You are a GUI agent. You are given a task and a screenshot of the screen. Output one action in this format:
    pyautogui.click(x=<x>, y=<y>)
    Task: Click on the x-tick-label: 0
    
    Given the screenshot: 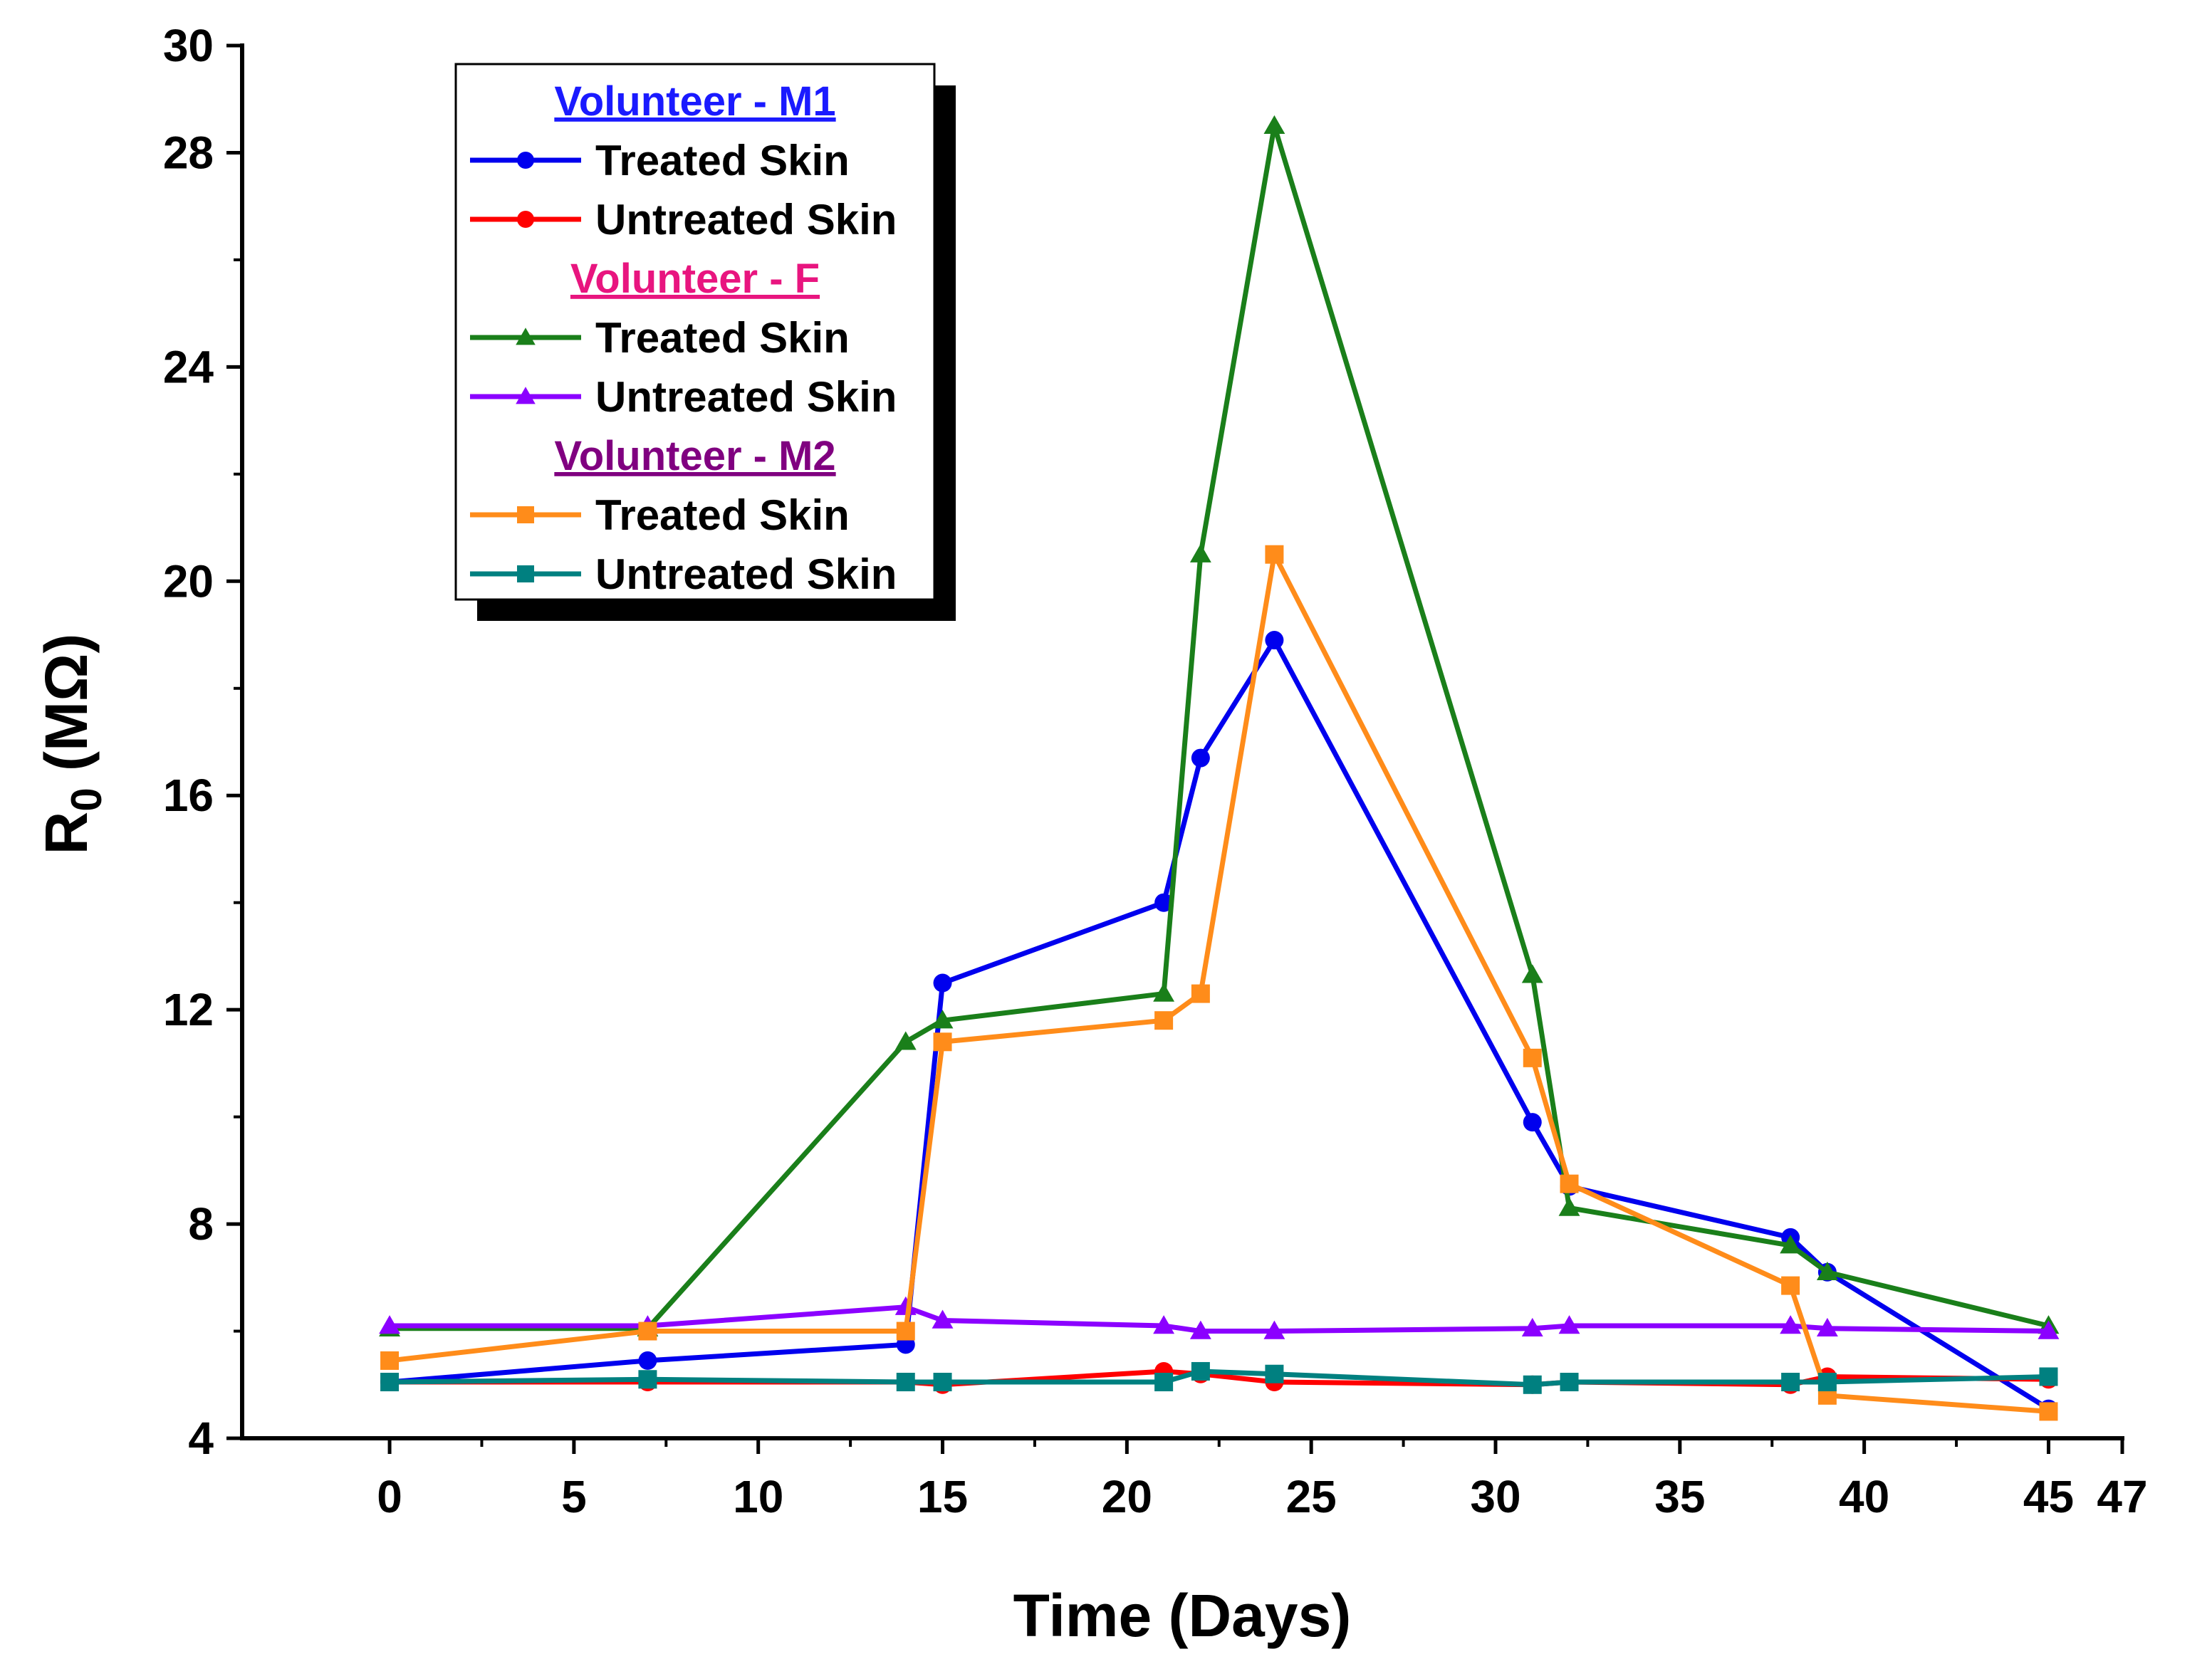 What is the action you would take?
    pyautogui.click(x=390, y=1497)
    